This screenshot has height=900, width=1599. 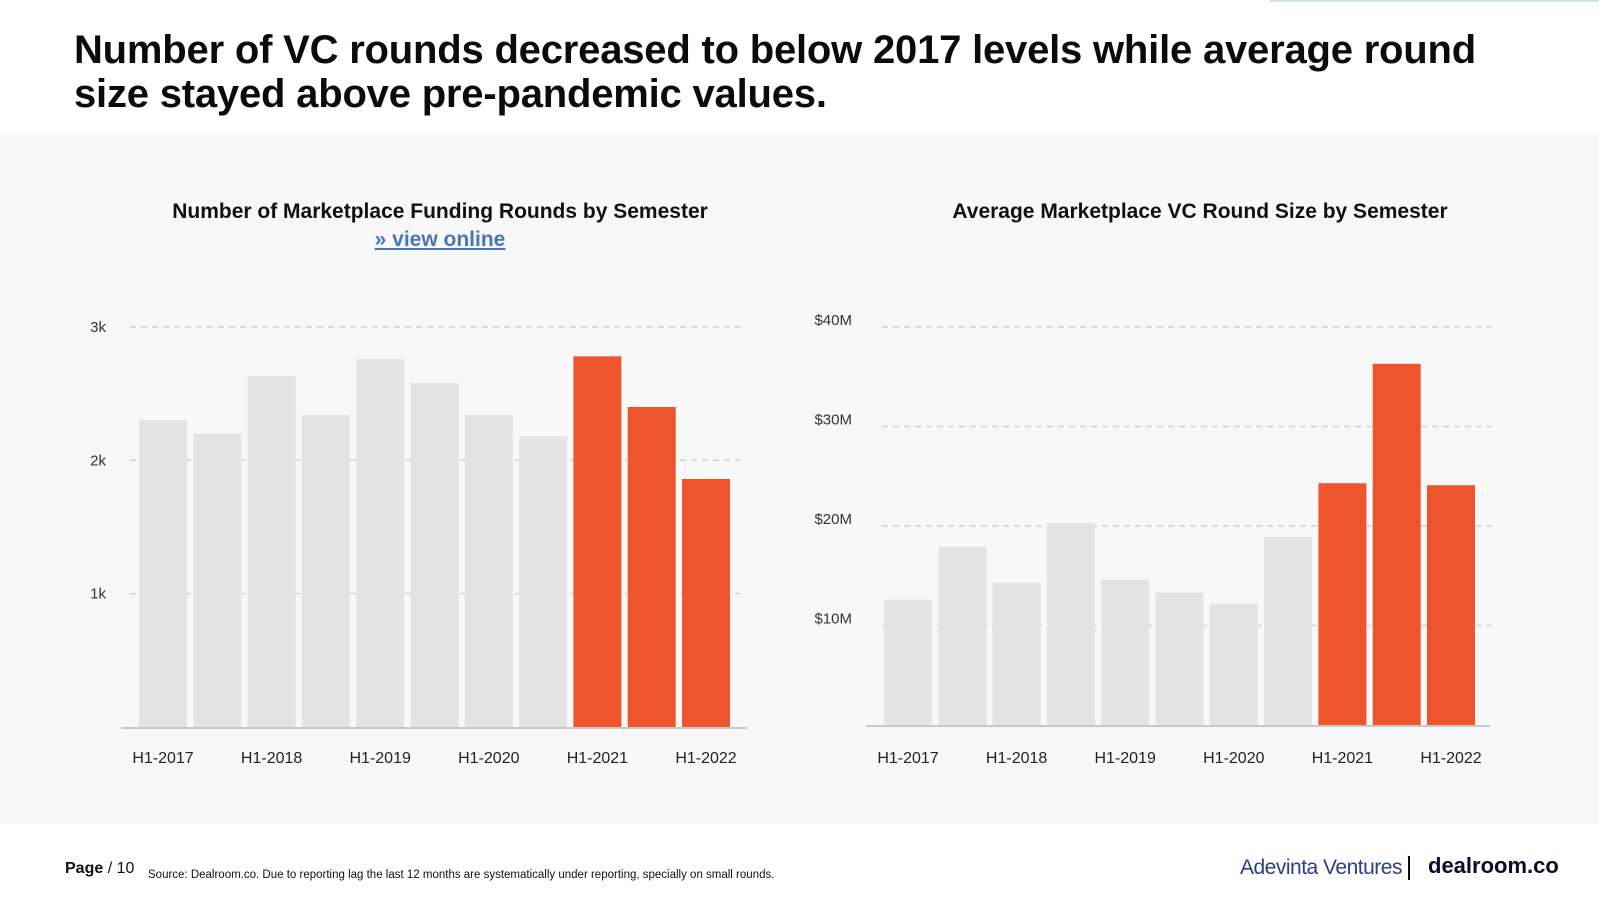 What do you see at coordinates (1493, 865) in the screenshot?
I see `dealroom-logo: dealroom.co` at bounding box center [1493, 865].